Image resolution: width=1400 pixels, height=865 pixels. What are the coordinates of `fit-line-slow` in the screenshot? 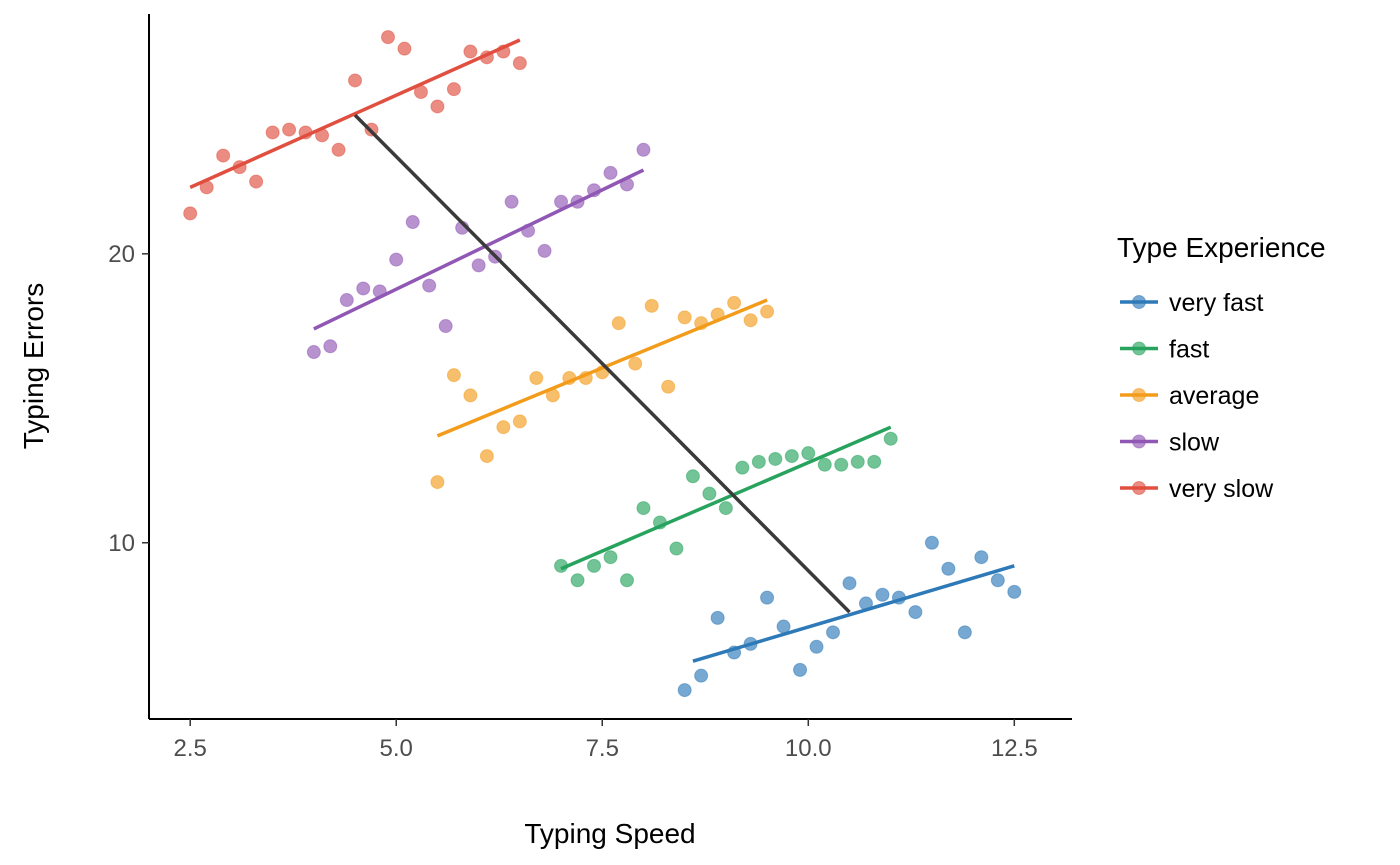 It's located at (479, 249).